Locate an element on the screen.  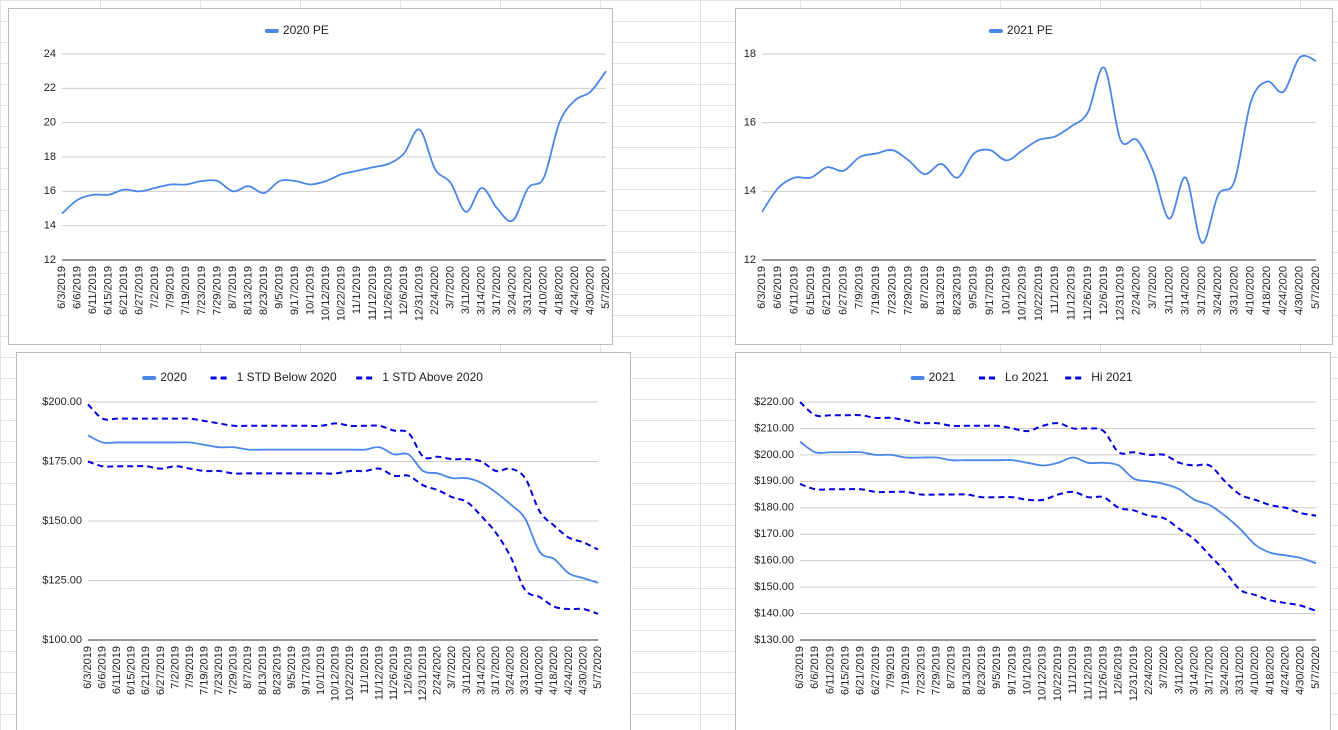
x-tick-label: 6/27/2019 is located at coordinates (161, 670).